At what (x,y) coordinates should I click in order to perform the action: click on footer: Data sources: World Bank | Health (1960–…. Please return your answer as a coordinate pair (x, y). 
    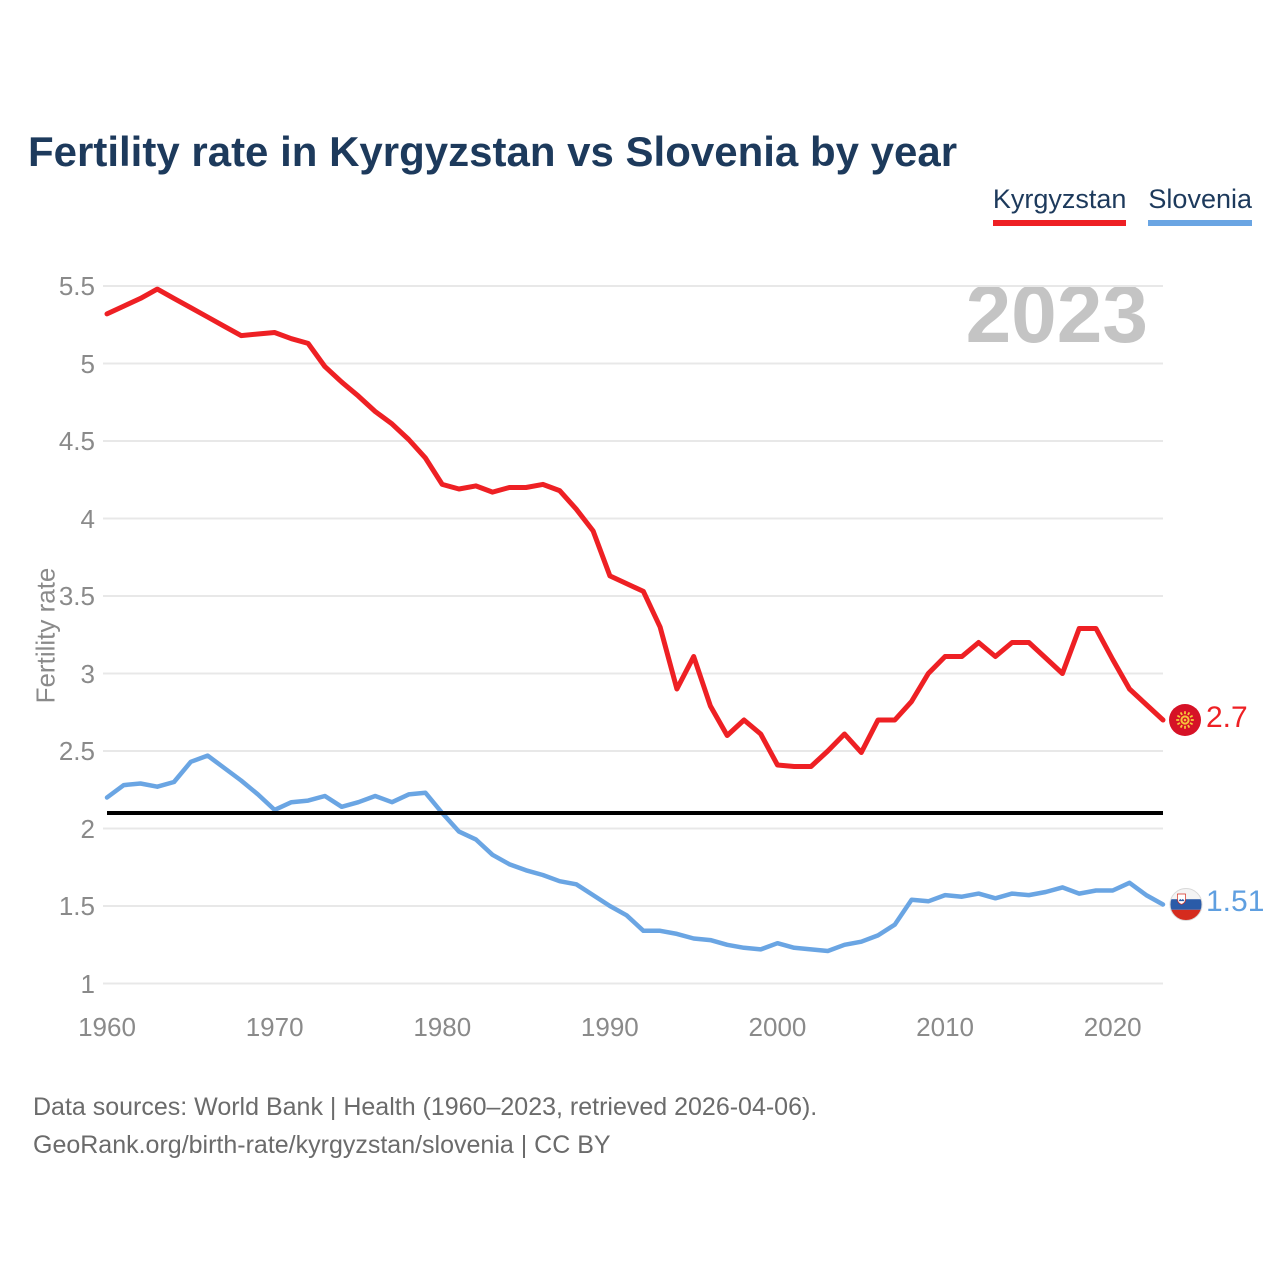
    Looking at the image, I should click on (425, 1126).